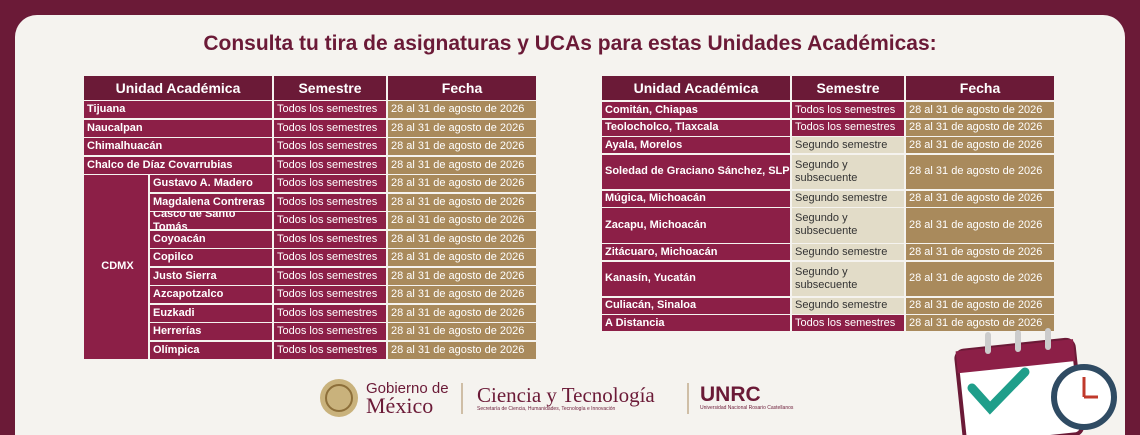 The height and width of the screenshot is (435, 1140). I want to click on unidad-cell: Múgica, Michoacán, so click(696, 198).